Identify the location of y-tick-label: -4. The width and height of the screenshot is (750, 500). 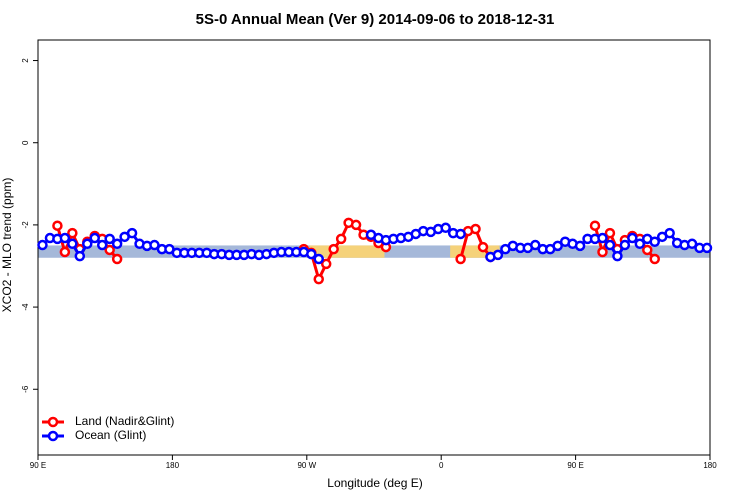
(25, 307).